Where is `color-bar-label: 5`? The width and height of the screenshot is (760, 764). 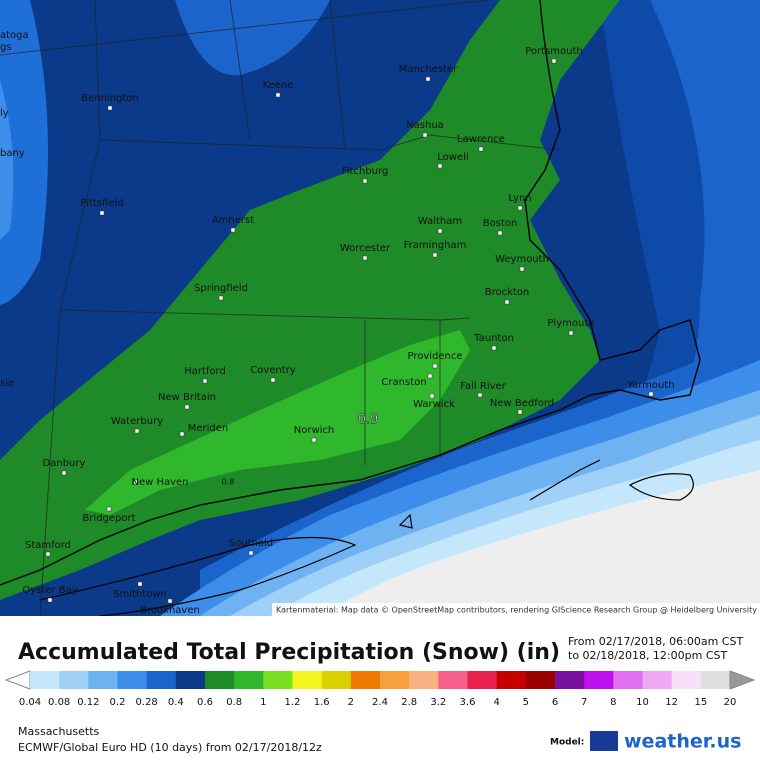
color-bar-label: 5 is located at coordinates (526, 702).